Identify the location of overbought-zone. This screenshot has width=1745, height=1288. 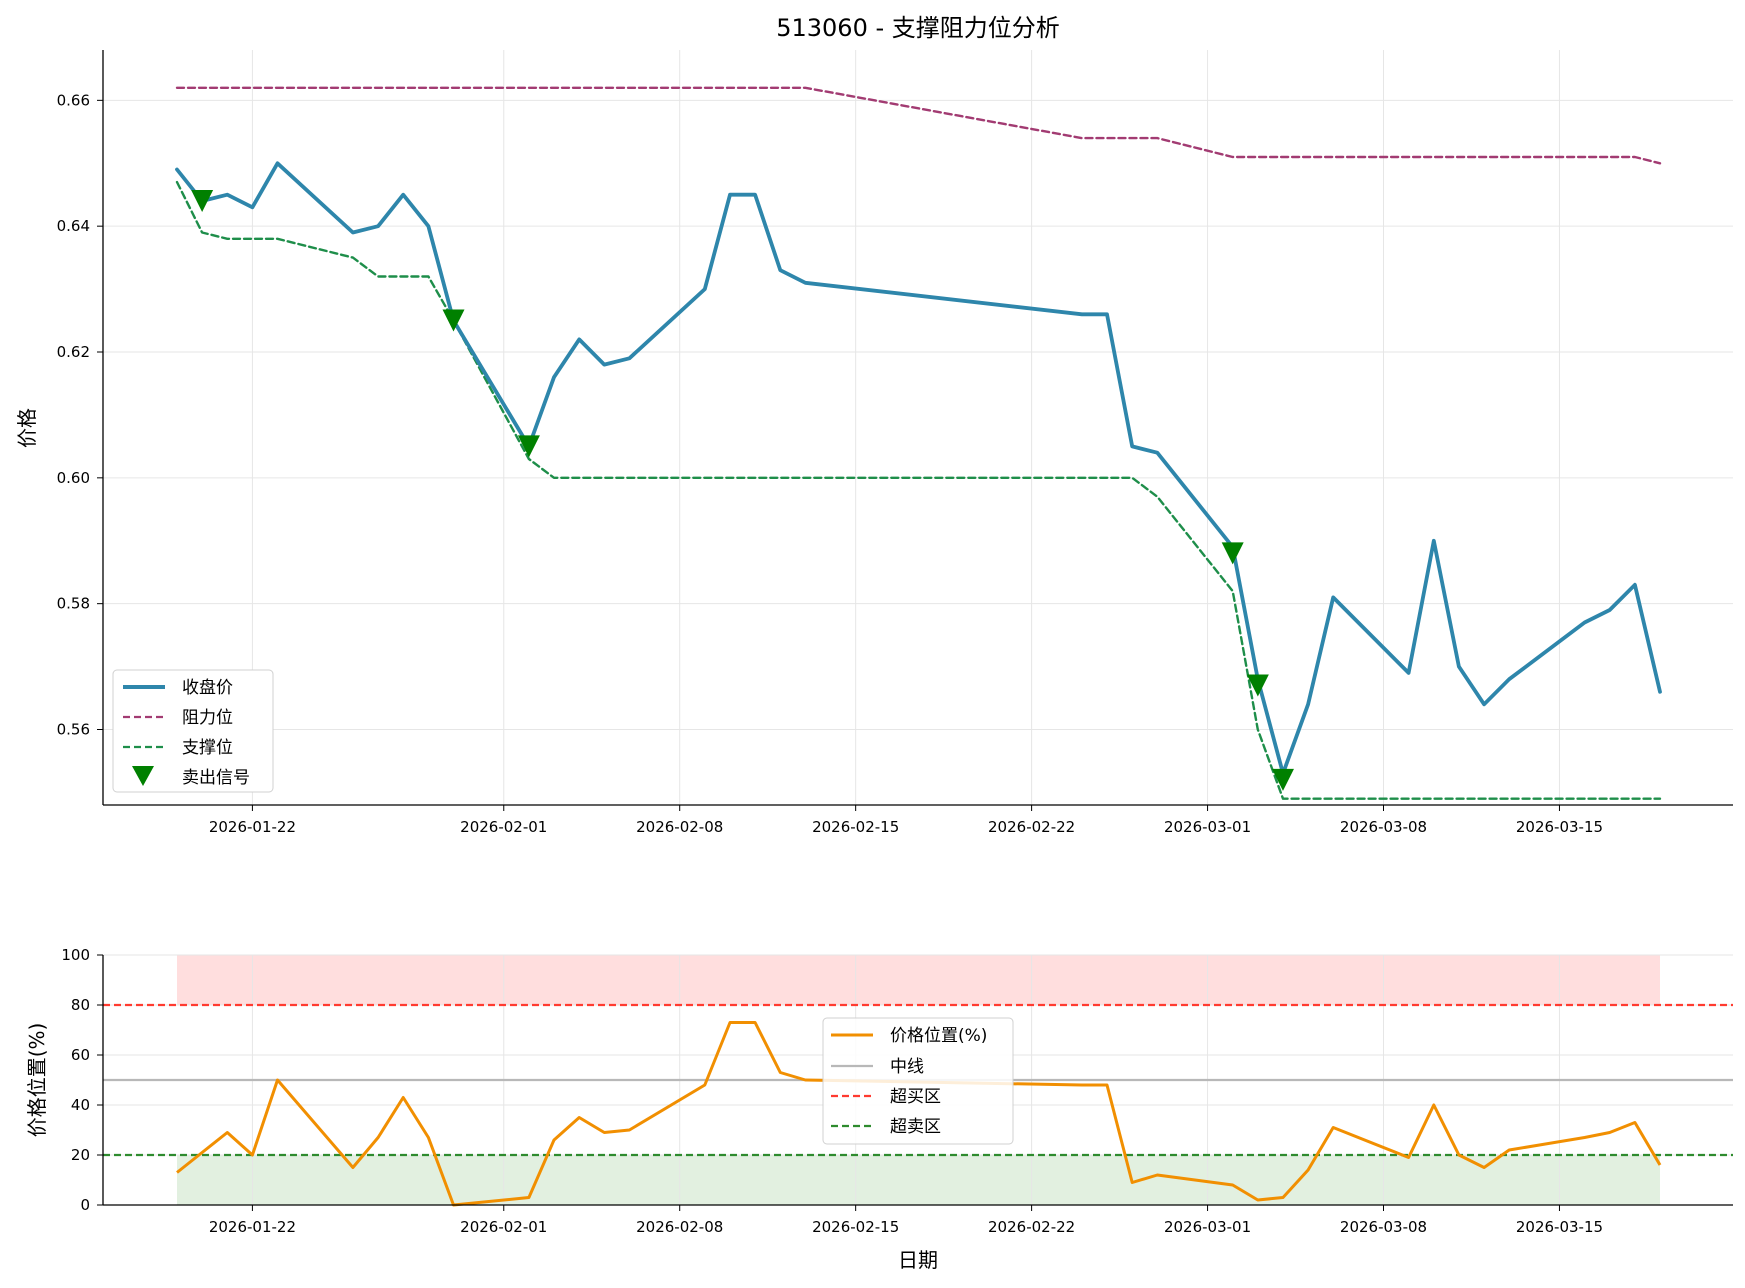
(918, 980).